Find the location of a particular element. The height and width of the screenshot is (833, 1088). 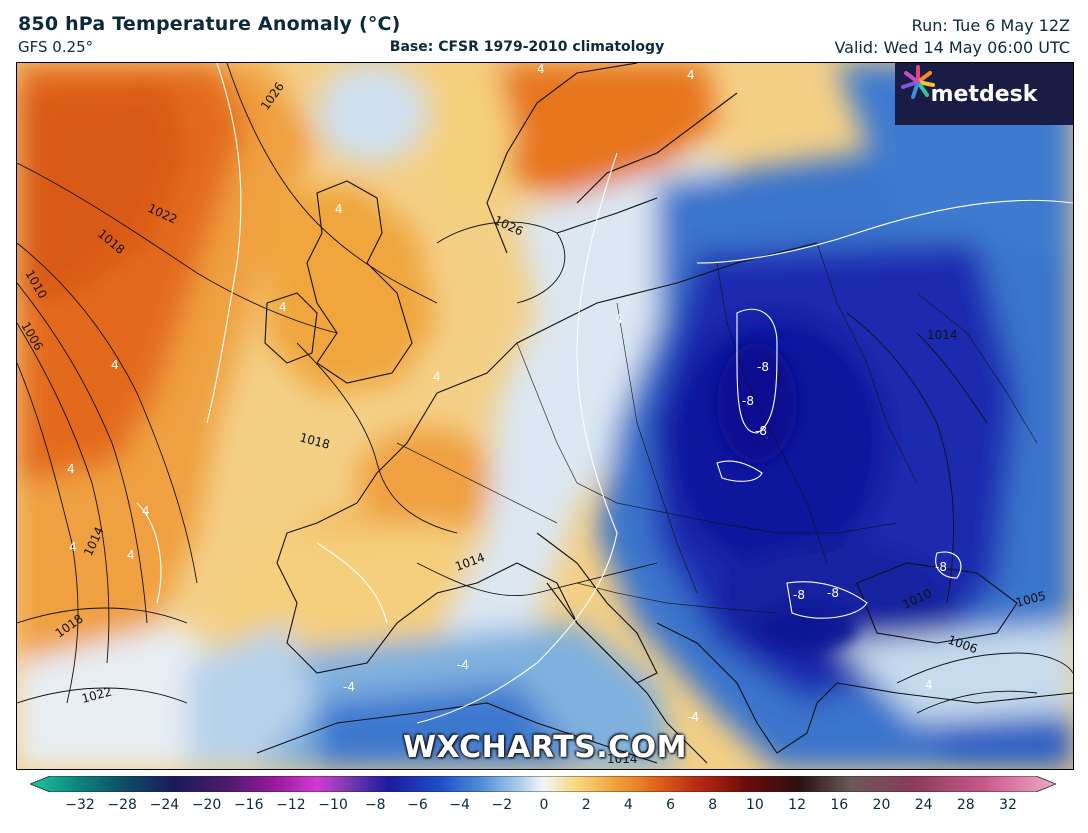

metdesk-logo: metdesk is located at coordinates (984, 94).